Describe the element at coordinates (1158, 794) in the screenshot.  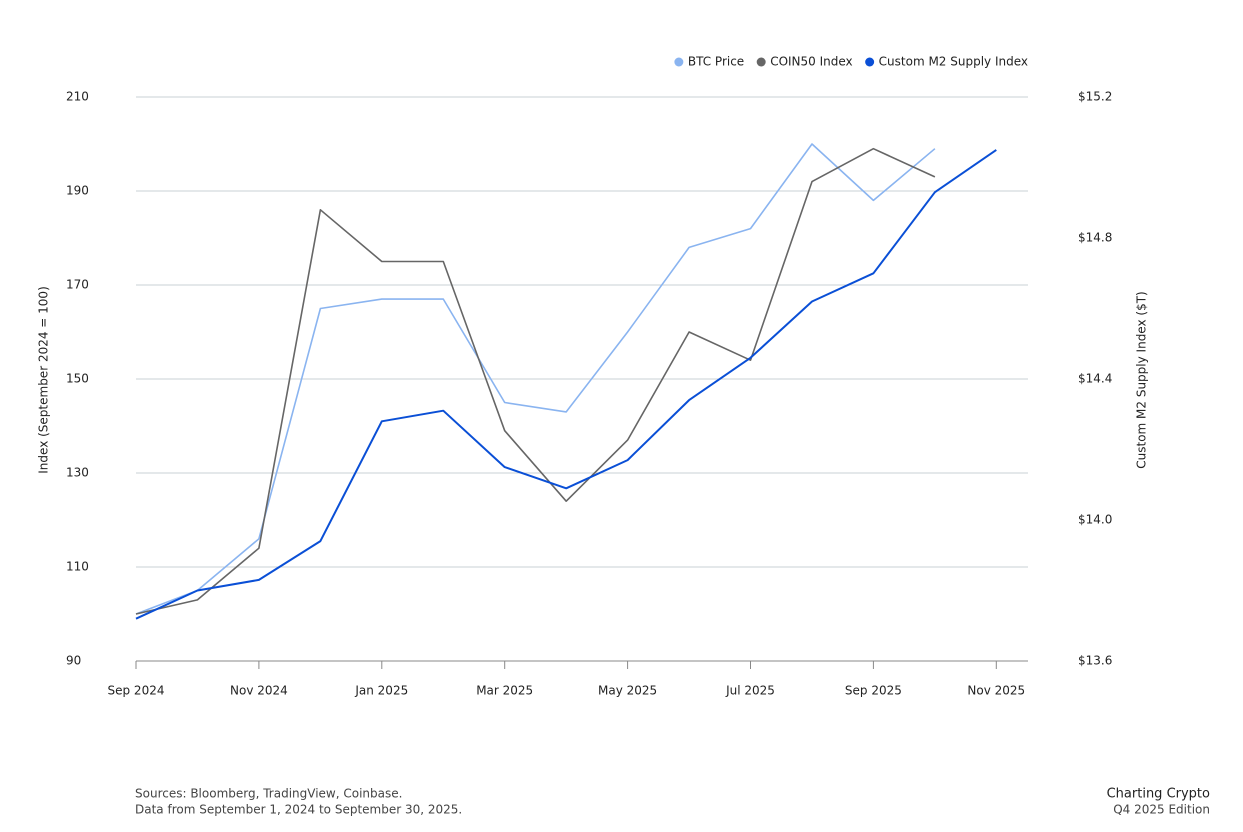
I see `brand: Charting Crypto` at that location.